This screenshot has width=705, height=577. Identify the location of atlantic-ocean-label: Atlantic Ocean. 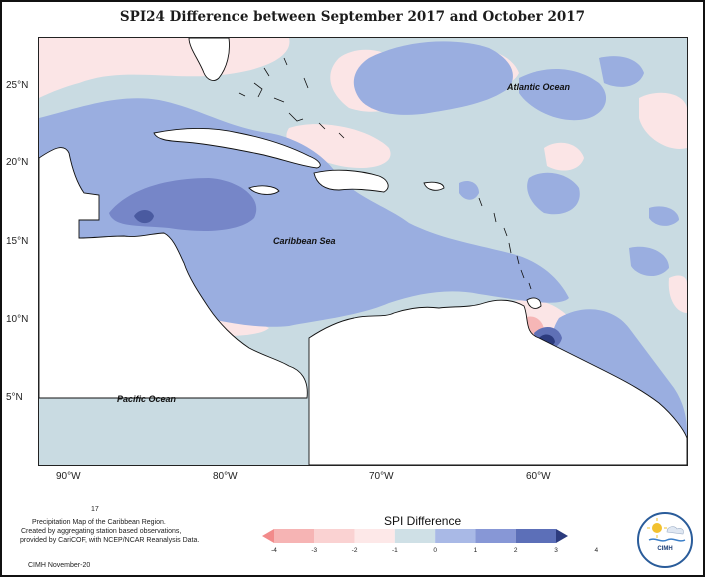
(538, 87).